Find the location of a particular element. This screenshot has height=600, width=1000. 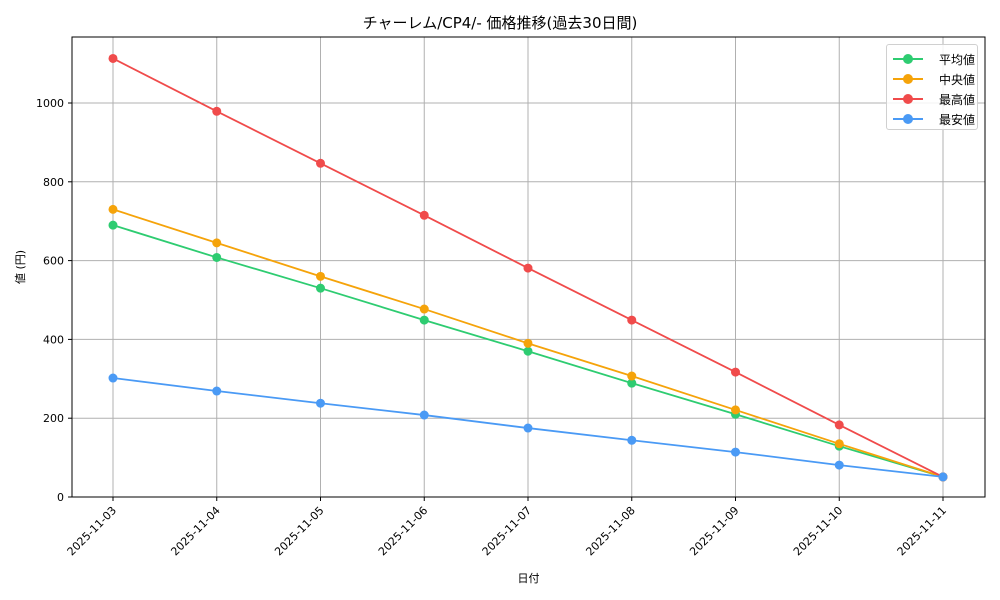

x-tick-label: 2025-11-03 is located at coordinates (92, 531).